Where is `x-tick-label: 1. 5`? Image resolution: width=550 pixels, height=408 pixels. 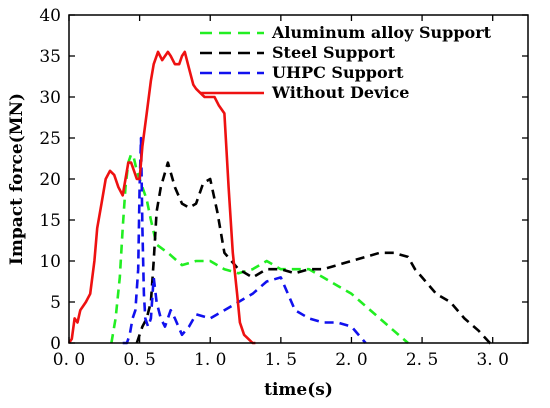
x-tick-label: 1. 5 is located at coordinates (281, 360).